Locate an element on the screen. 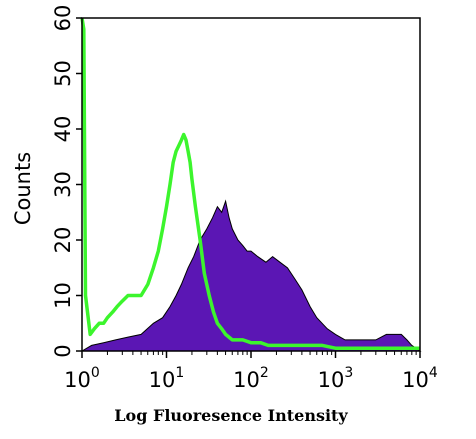 Image resolution: width=476 pixels, height=439 pixels. y-axis-ticks: 0 10 20 30 40 50 60 is located at coordinates (66, 181).